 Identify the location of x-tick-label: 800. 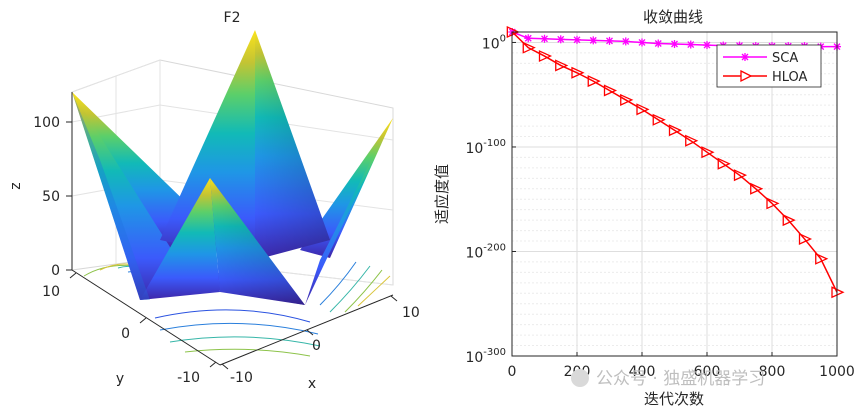
(772, 372).